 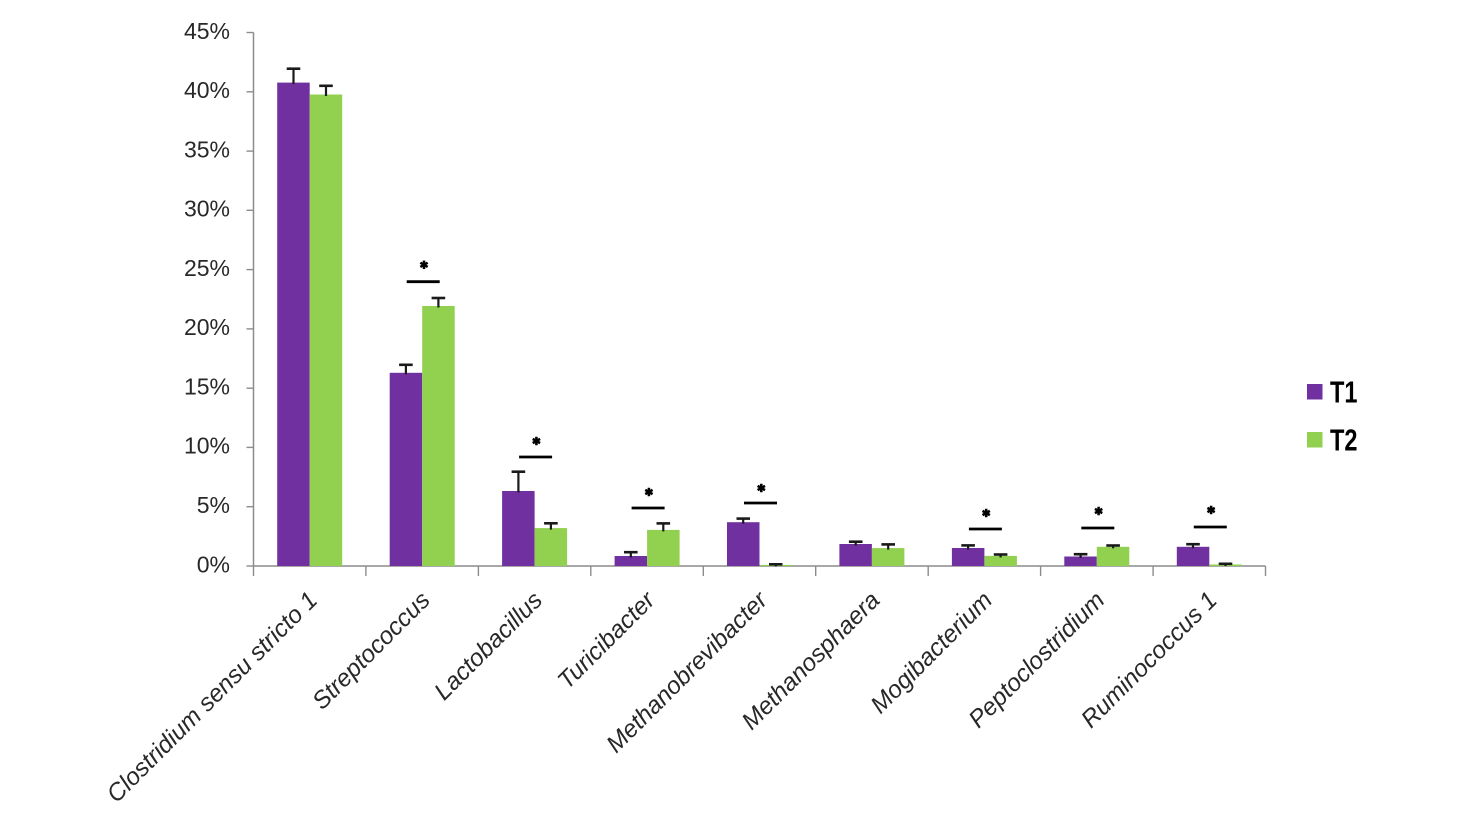 I want to click on svg-text: 5%, so click(x=213, y=505).